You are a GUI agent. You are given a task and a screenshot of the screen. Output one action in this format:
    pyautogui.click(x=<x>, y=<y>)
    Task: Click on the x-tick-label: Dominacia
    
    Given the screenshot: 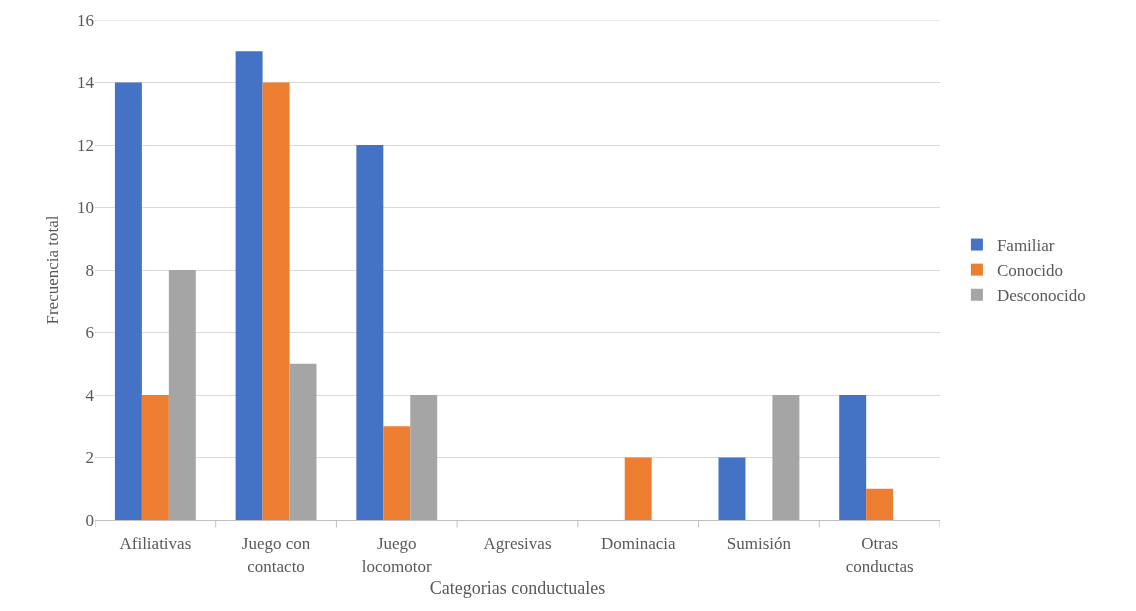 What is the action you would take?
    pyautogui.click(x=638, y=544)
    